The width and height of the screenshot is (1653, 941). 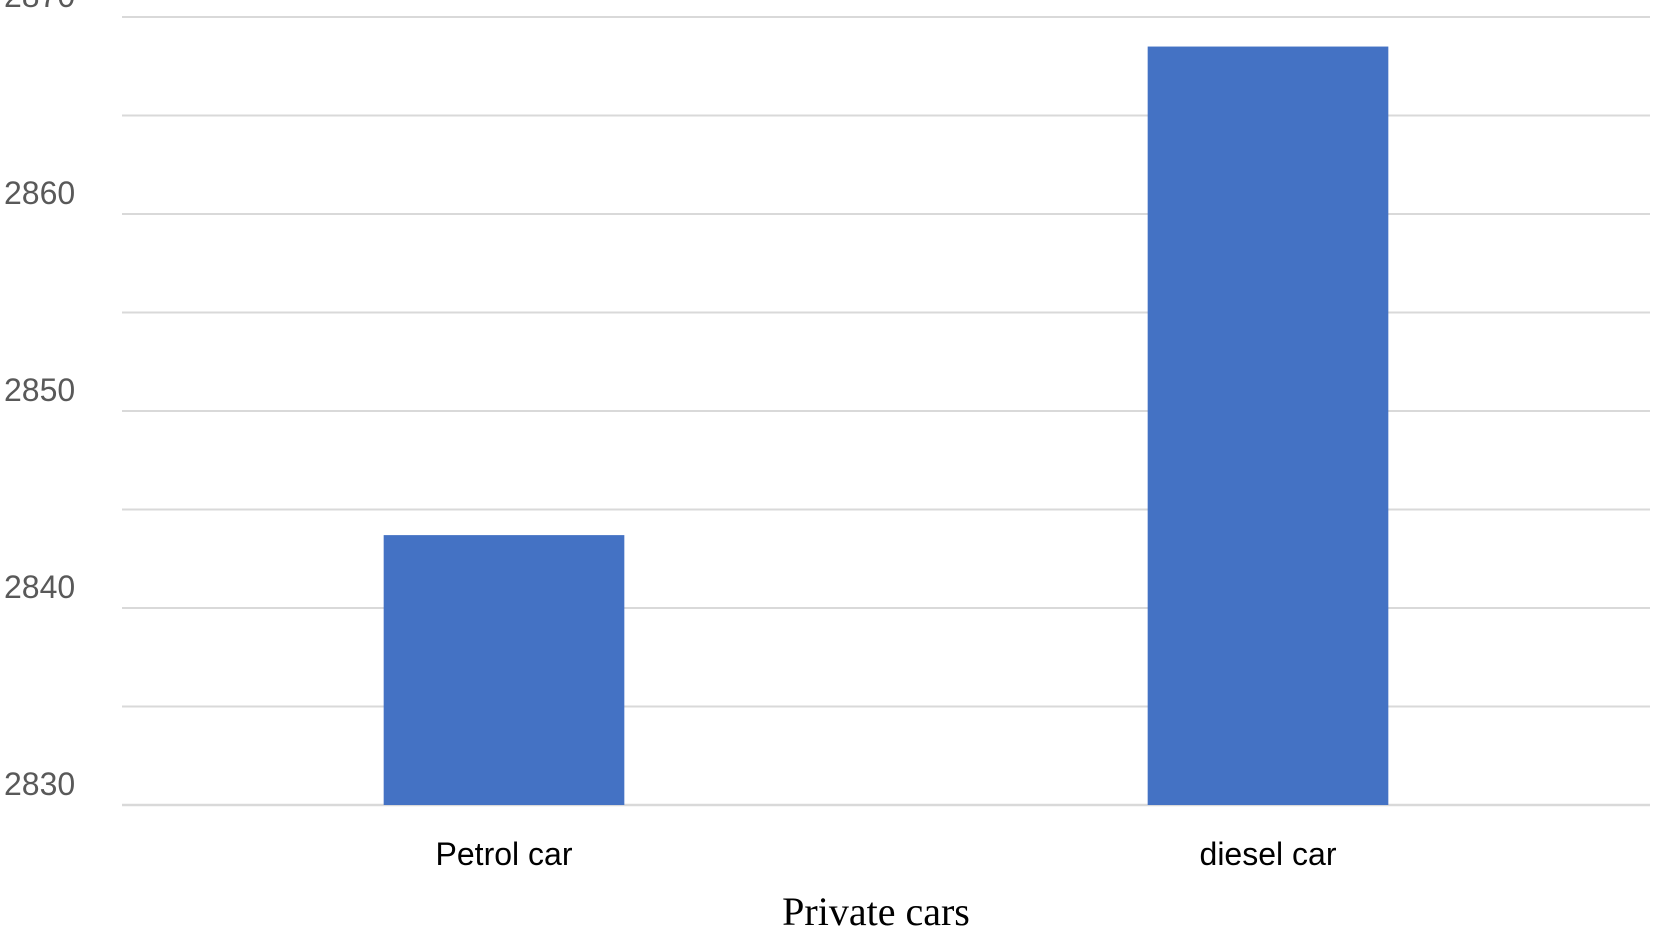 What do you see at coordinates (876, 911) in the screenshot?
I see `x-axis-title: Private cars` at bounding box center [876, 911].